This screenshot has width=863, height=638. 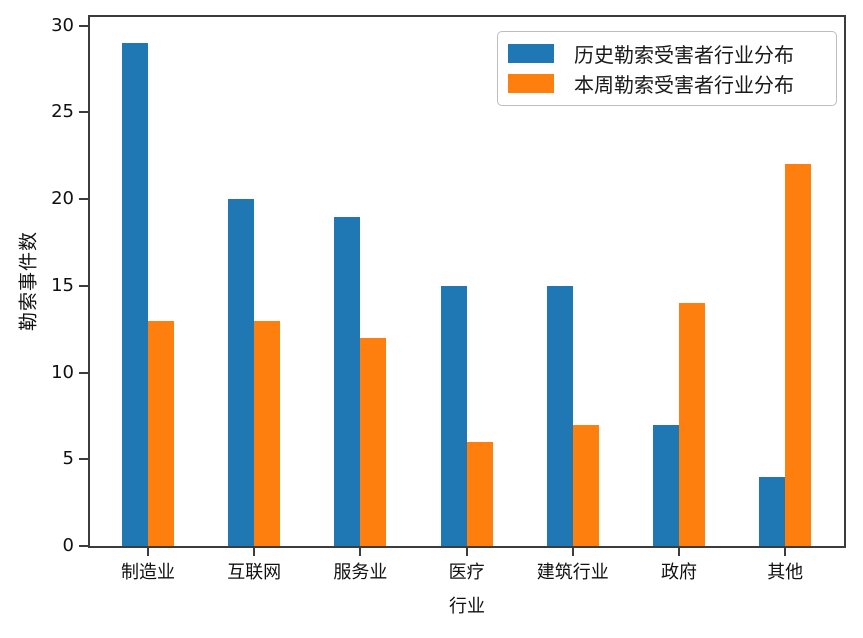 What do you see at coordinates (68, 459) in the screenshot?
I see `y-tick-label: 5` at bounding box center [68, 459].